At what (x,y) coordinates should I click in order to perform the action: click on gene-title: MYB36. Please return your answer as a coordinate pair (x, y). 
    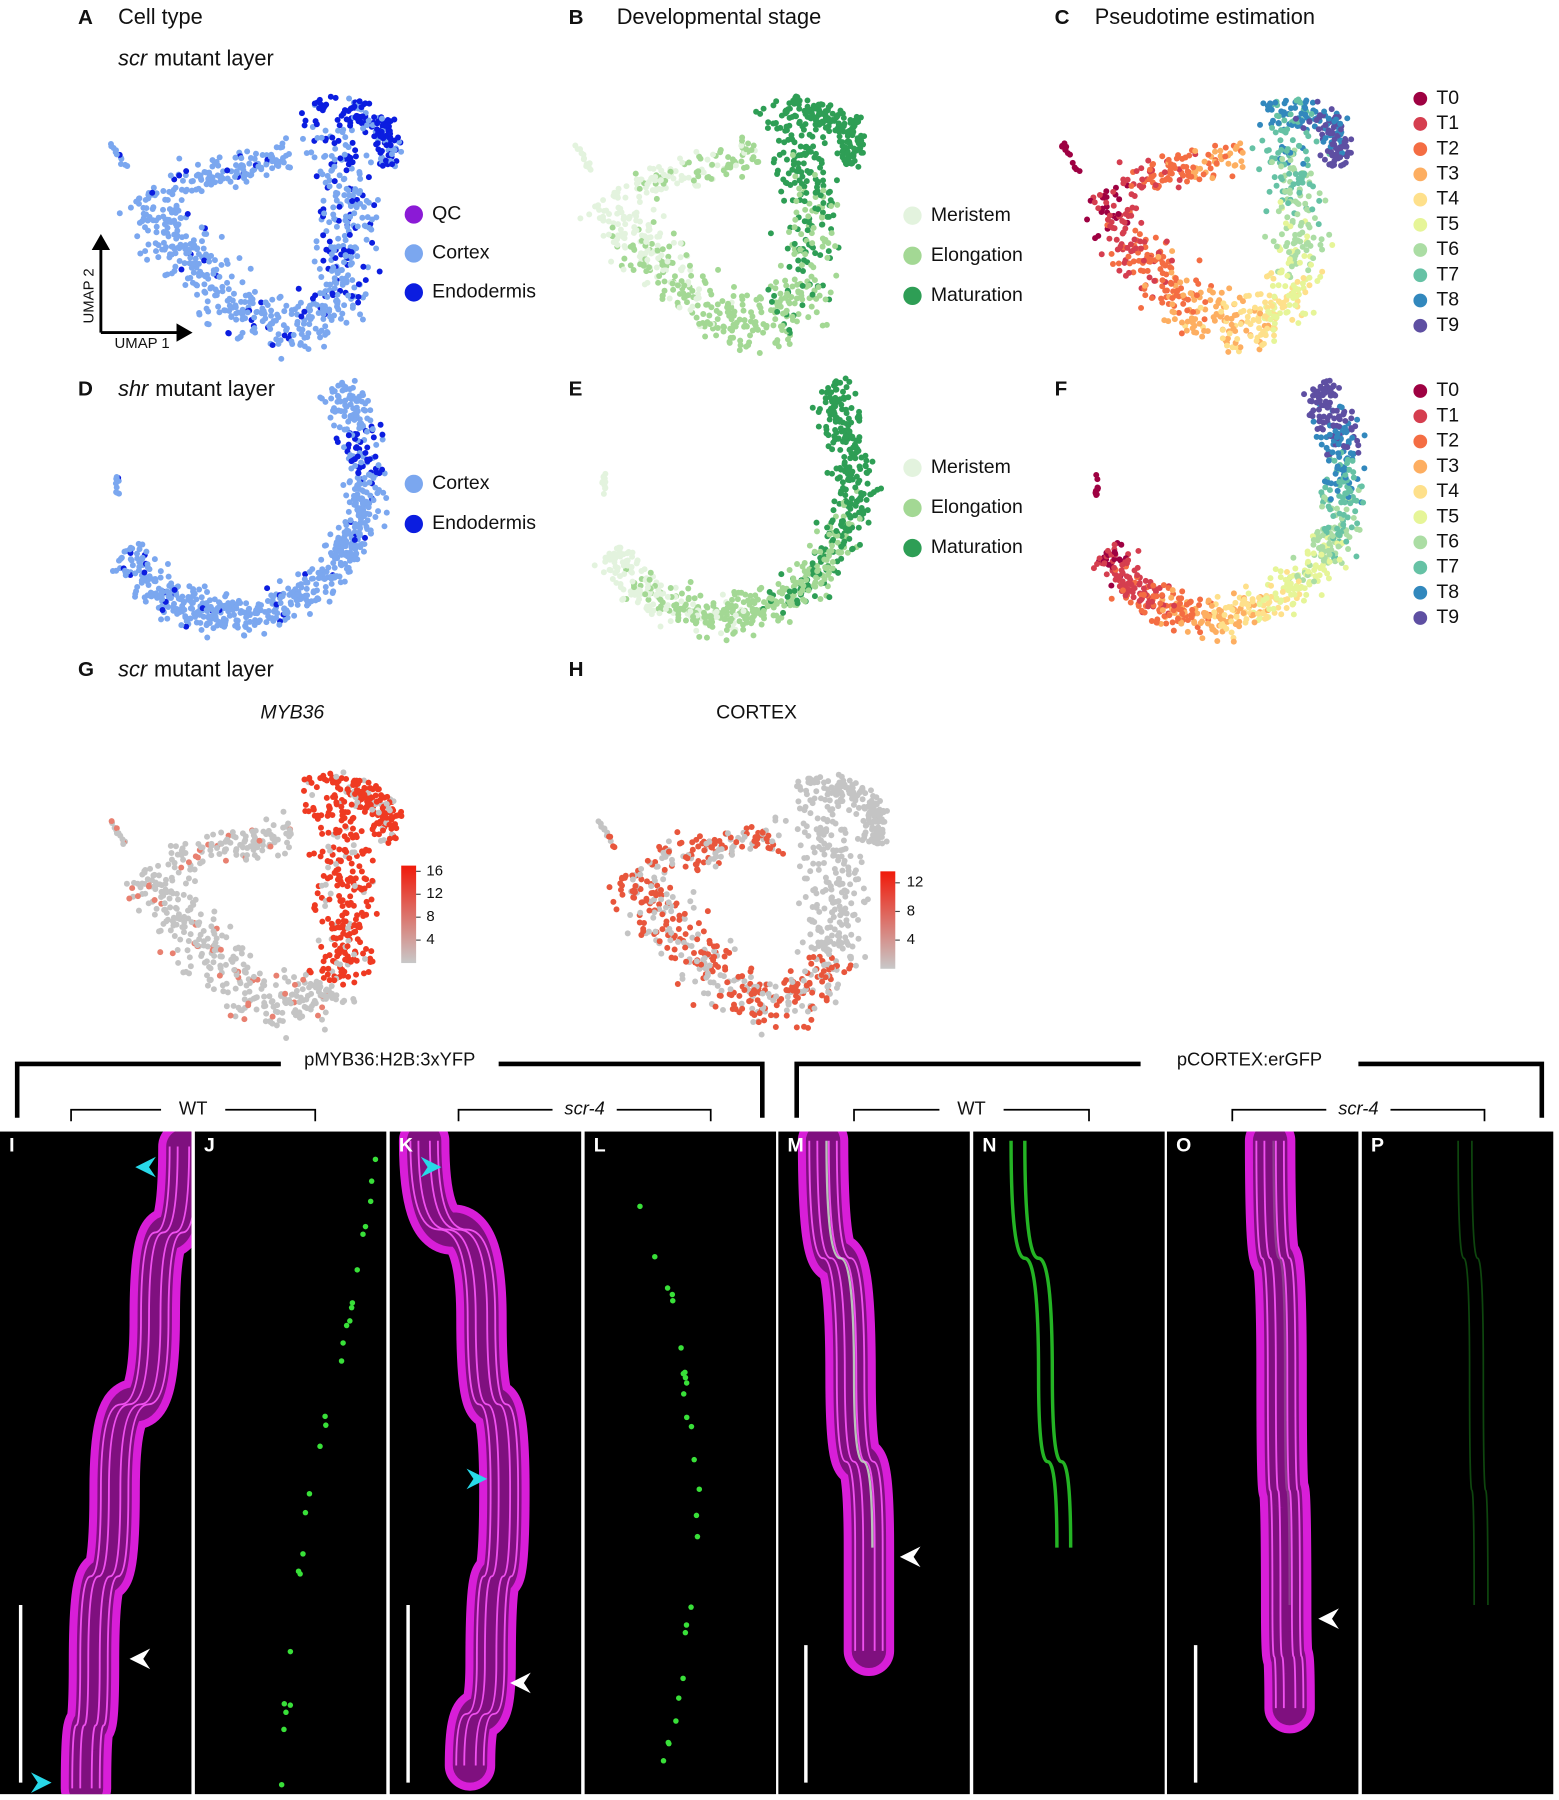
    Looking at the image, I should click on (292, 712).